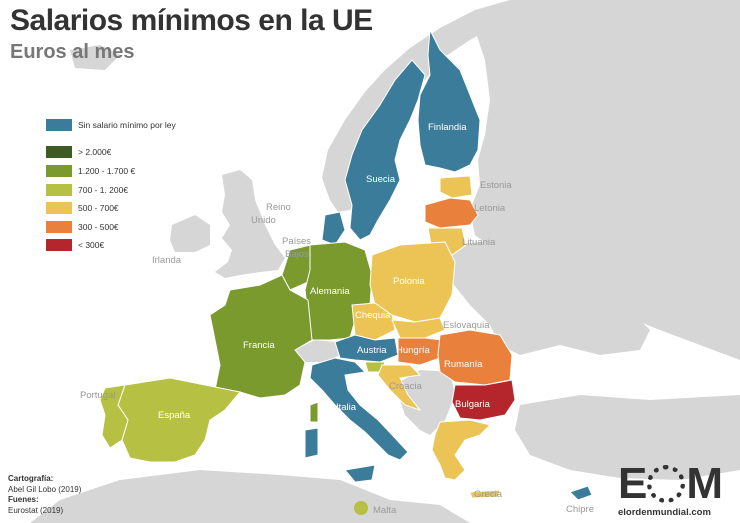 The image size is (740, 523). What do you see at coordinates (627, 437) in the screenshot?
I see `turkey-shape` at bounding box center [627, 437].